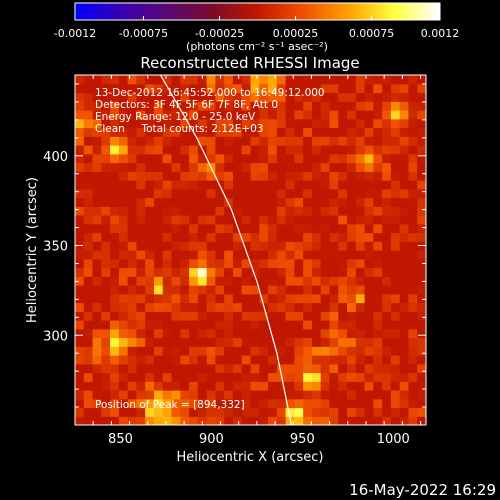 The height and width of the screenshot is (500, 500). I want to click on colorbar-unit-label: (photons cm⁻² s⁻¹ asec⁻²), so click(257, 46).